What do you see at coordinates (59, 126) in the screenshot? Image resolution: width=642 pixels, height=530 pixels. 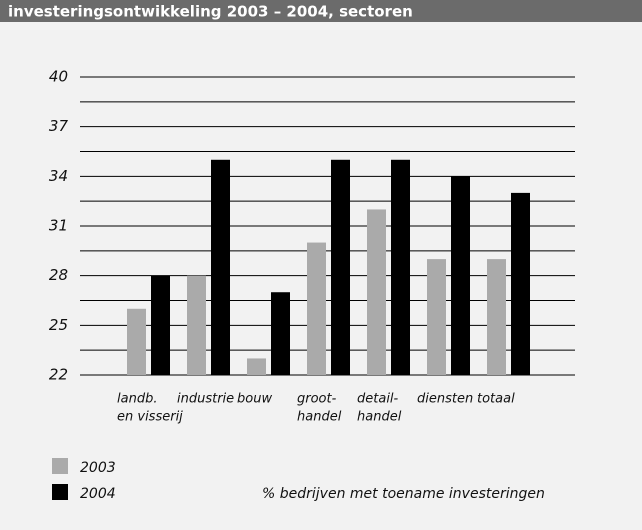 I see `y-tick-label: 37` at bounding box center [59, 126].